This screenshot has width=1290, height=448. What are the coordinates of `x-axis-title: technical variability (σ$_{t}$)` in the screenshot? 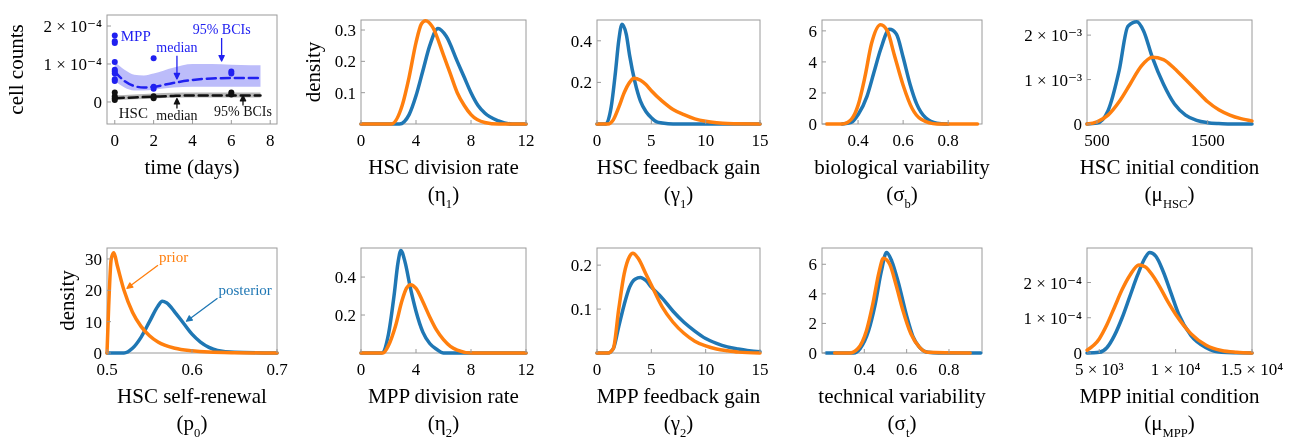 It's located at (902, 412).